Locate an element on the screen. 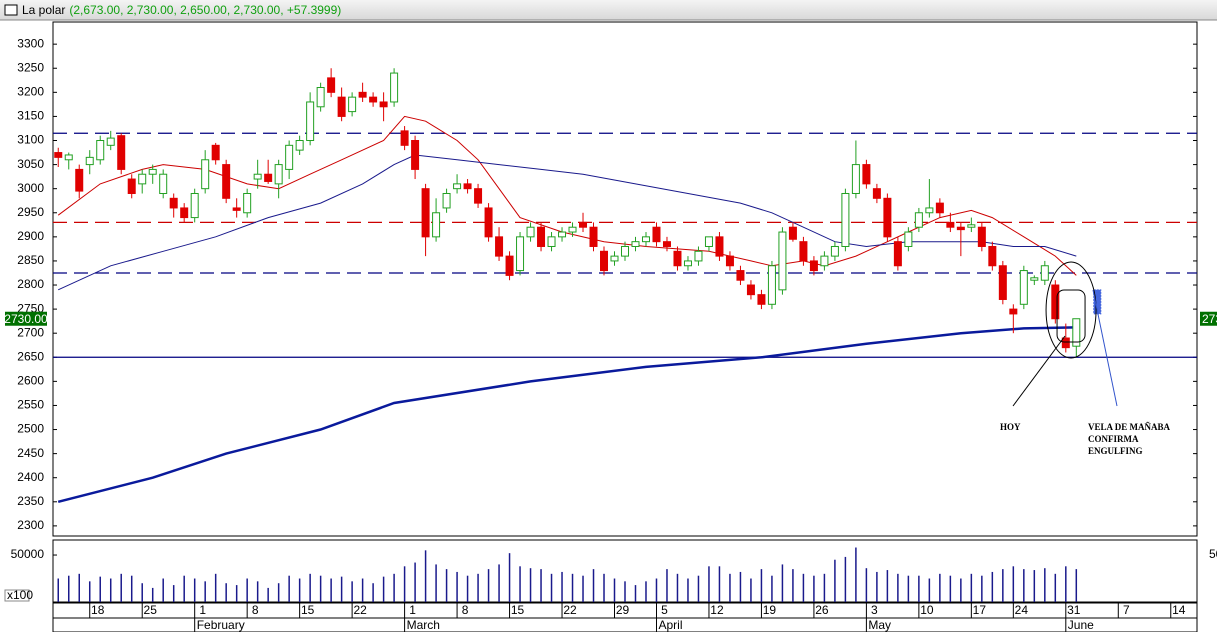 The image size is (1217, 632). last-price-box is located at coordinates (26, 318).